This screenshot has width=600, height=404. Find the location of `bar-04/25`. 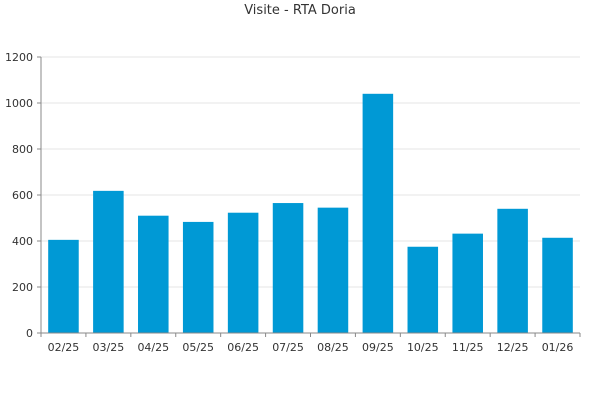

bar-04/25 is located at coordinates (153, 274).